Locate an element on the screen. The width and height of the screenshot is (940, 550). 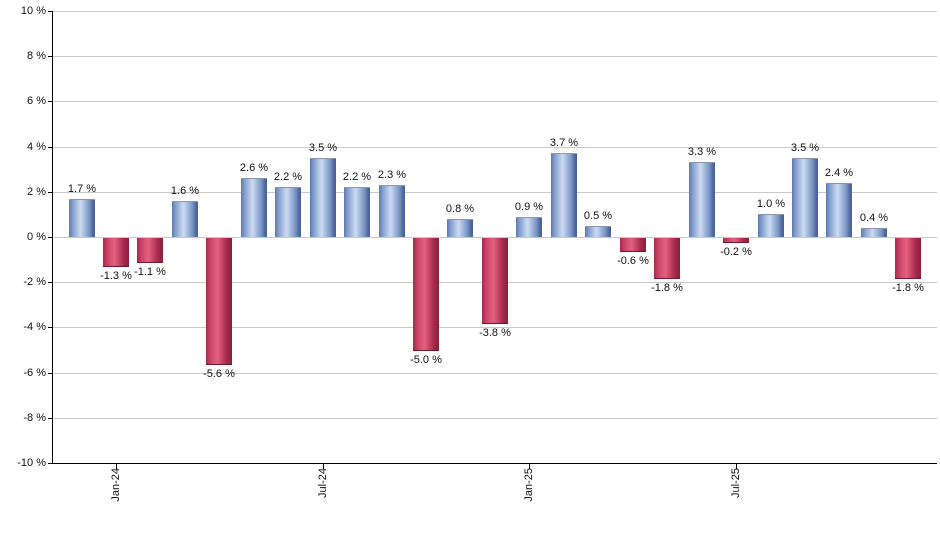
y-axis-label: 0 % is located at coordinates (36, 237).